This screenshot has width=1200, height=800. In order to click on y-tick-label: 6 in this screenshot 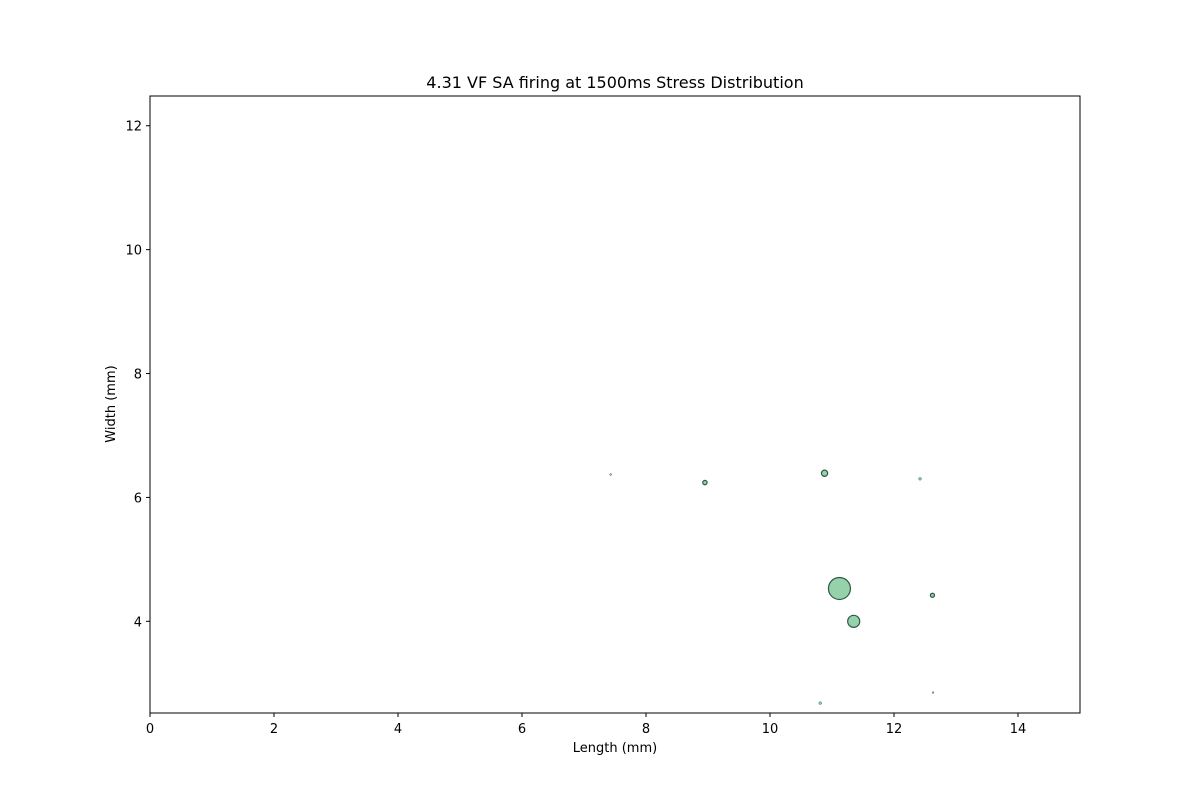, I will do `click(138, 498)`.